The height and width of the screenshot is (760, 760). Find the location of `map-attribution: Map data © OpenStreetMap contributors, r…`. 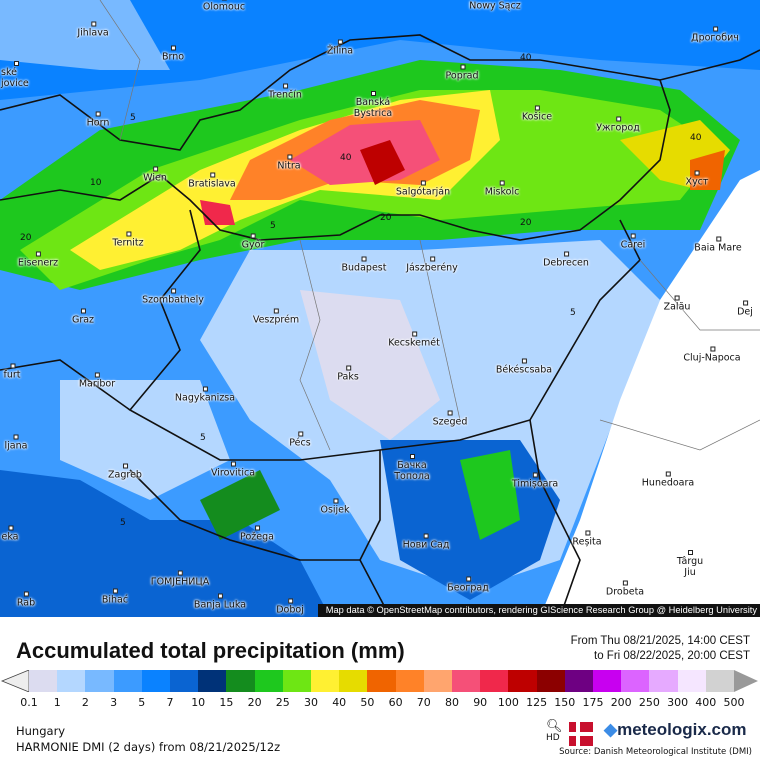

map-attribution: Map data © OpenStreetMap contributors, r… is located at coordinates (538, 610).